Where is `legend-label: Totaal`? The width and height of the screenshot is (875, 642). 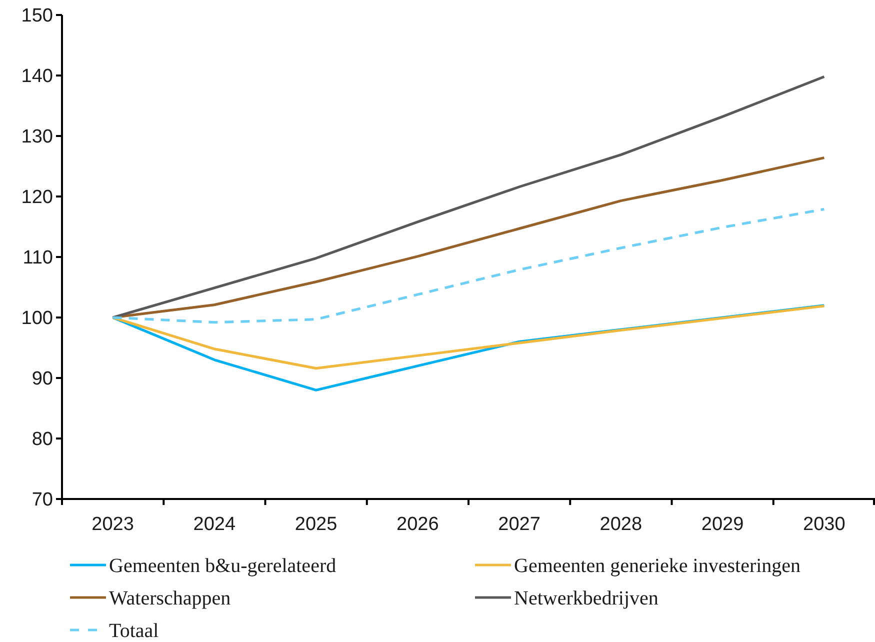 legend-label: Totaal is located at coordinates (134, 631).